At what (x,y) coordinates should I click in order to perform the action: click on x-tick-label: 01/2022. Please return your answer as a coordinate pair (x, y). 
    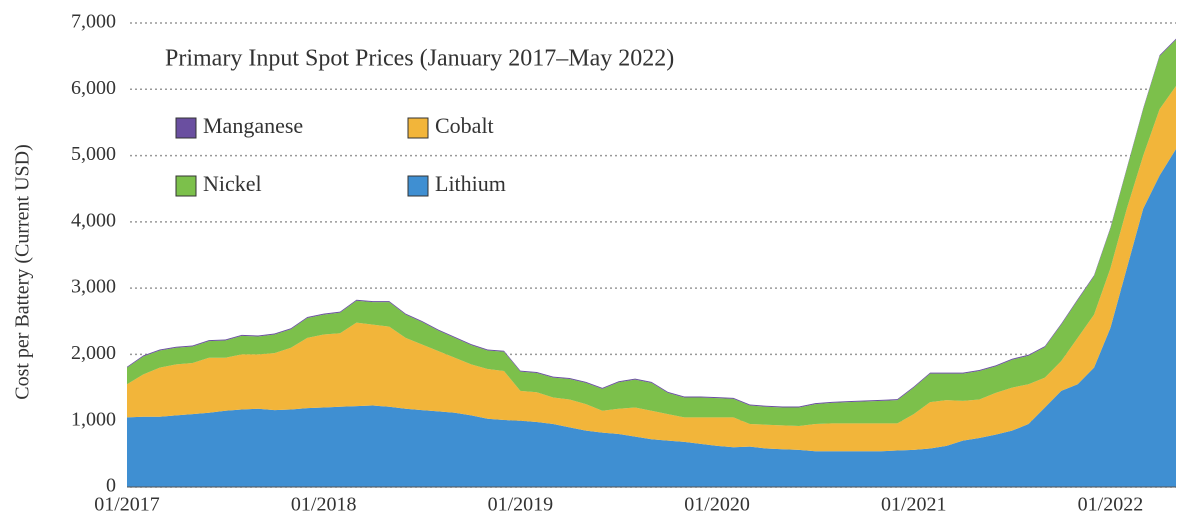
    Looking at the image, I should click on (1111, 505).